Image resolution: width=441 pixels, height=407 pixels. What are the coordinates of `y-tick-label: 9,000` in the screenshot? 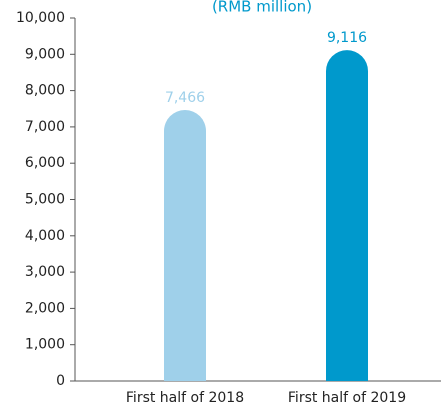 It's located at (45, 54).